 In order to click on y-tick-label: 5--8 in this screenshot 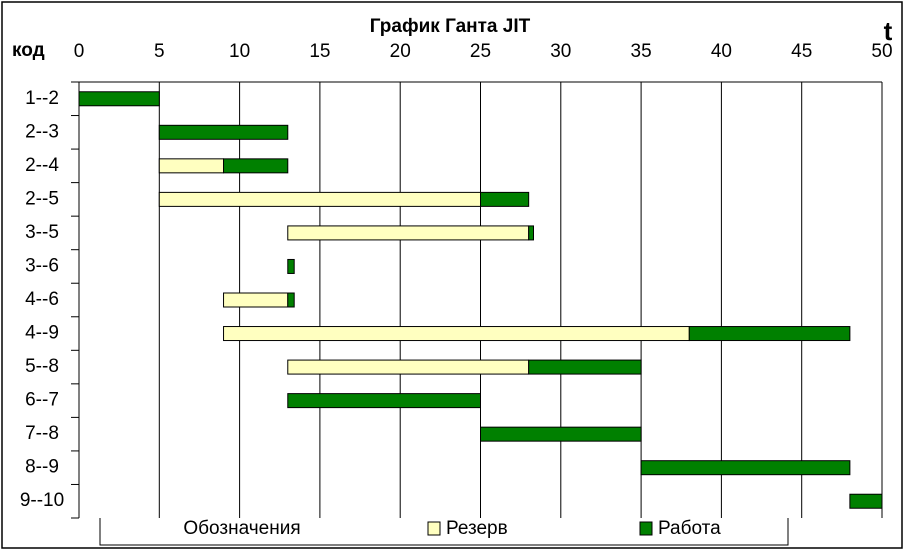, I will do `click(42, 366)`.